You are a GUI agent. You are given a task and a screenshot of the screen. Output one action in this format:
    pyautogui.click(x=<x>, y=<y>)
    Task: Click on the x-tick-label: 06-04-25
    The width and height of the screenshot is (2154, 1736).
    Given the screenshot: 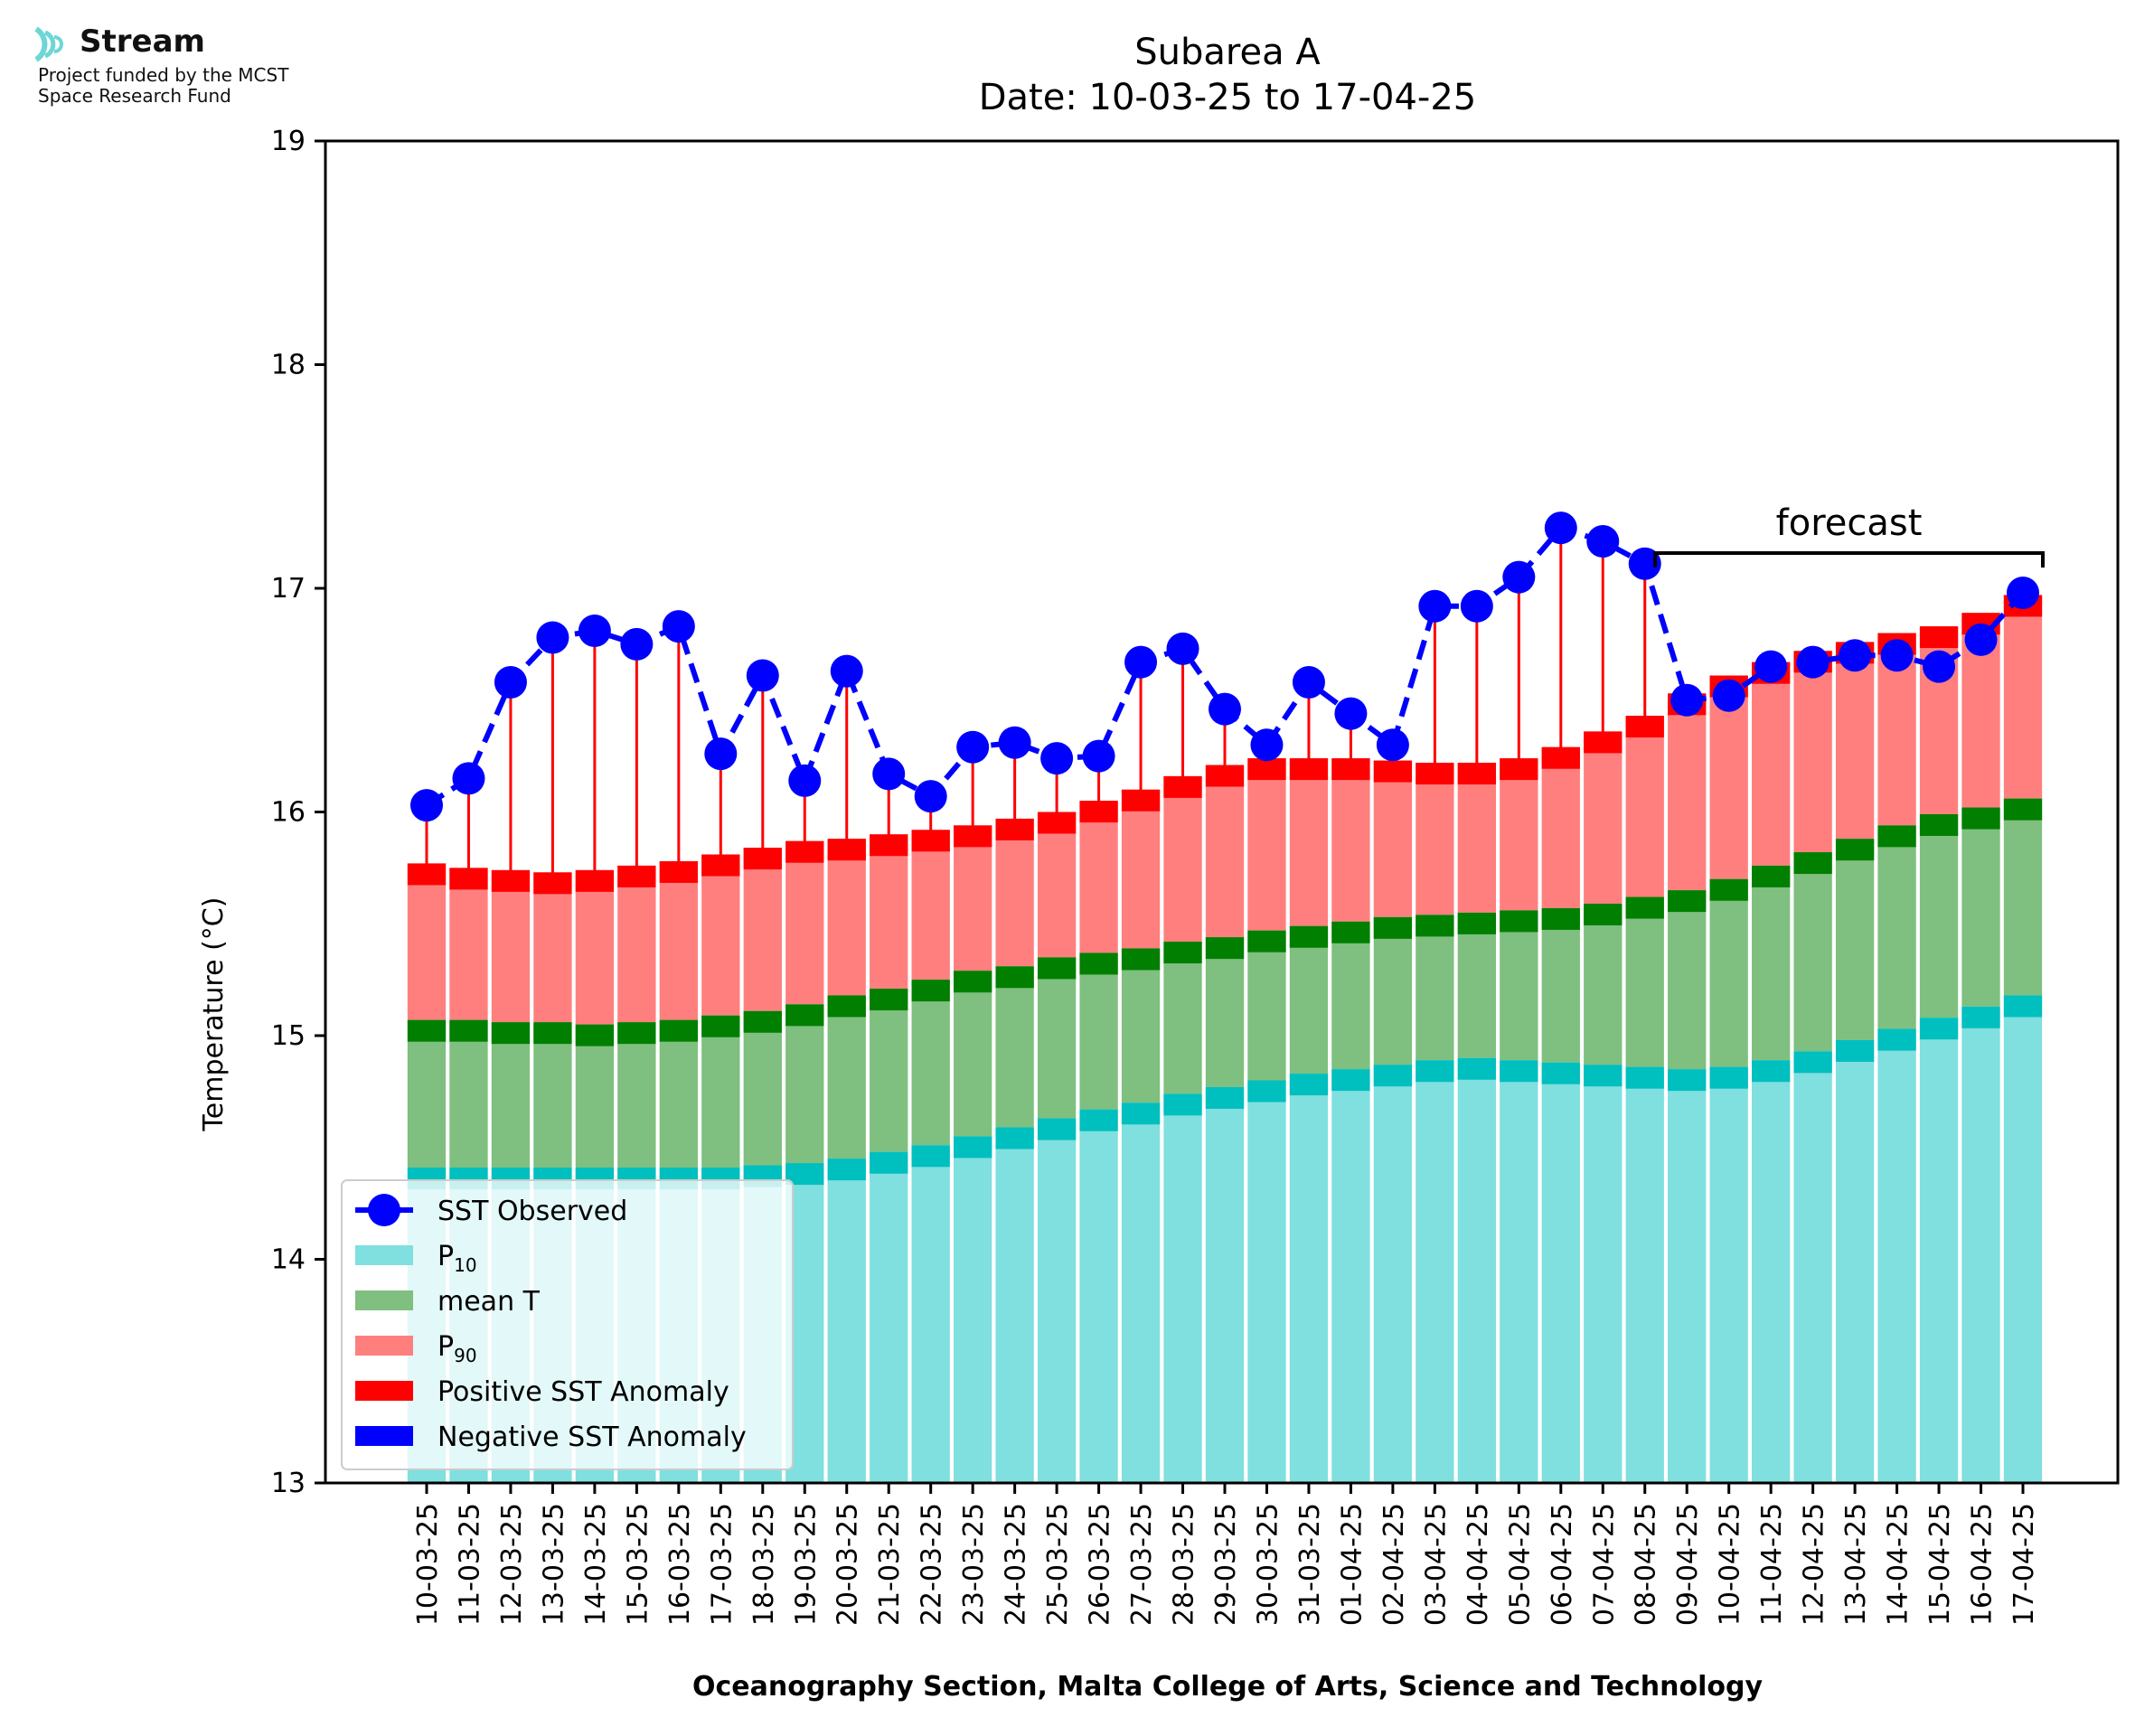 What is the action you would take?
    pyautogui.click(x=1562, y=1564)
    